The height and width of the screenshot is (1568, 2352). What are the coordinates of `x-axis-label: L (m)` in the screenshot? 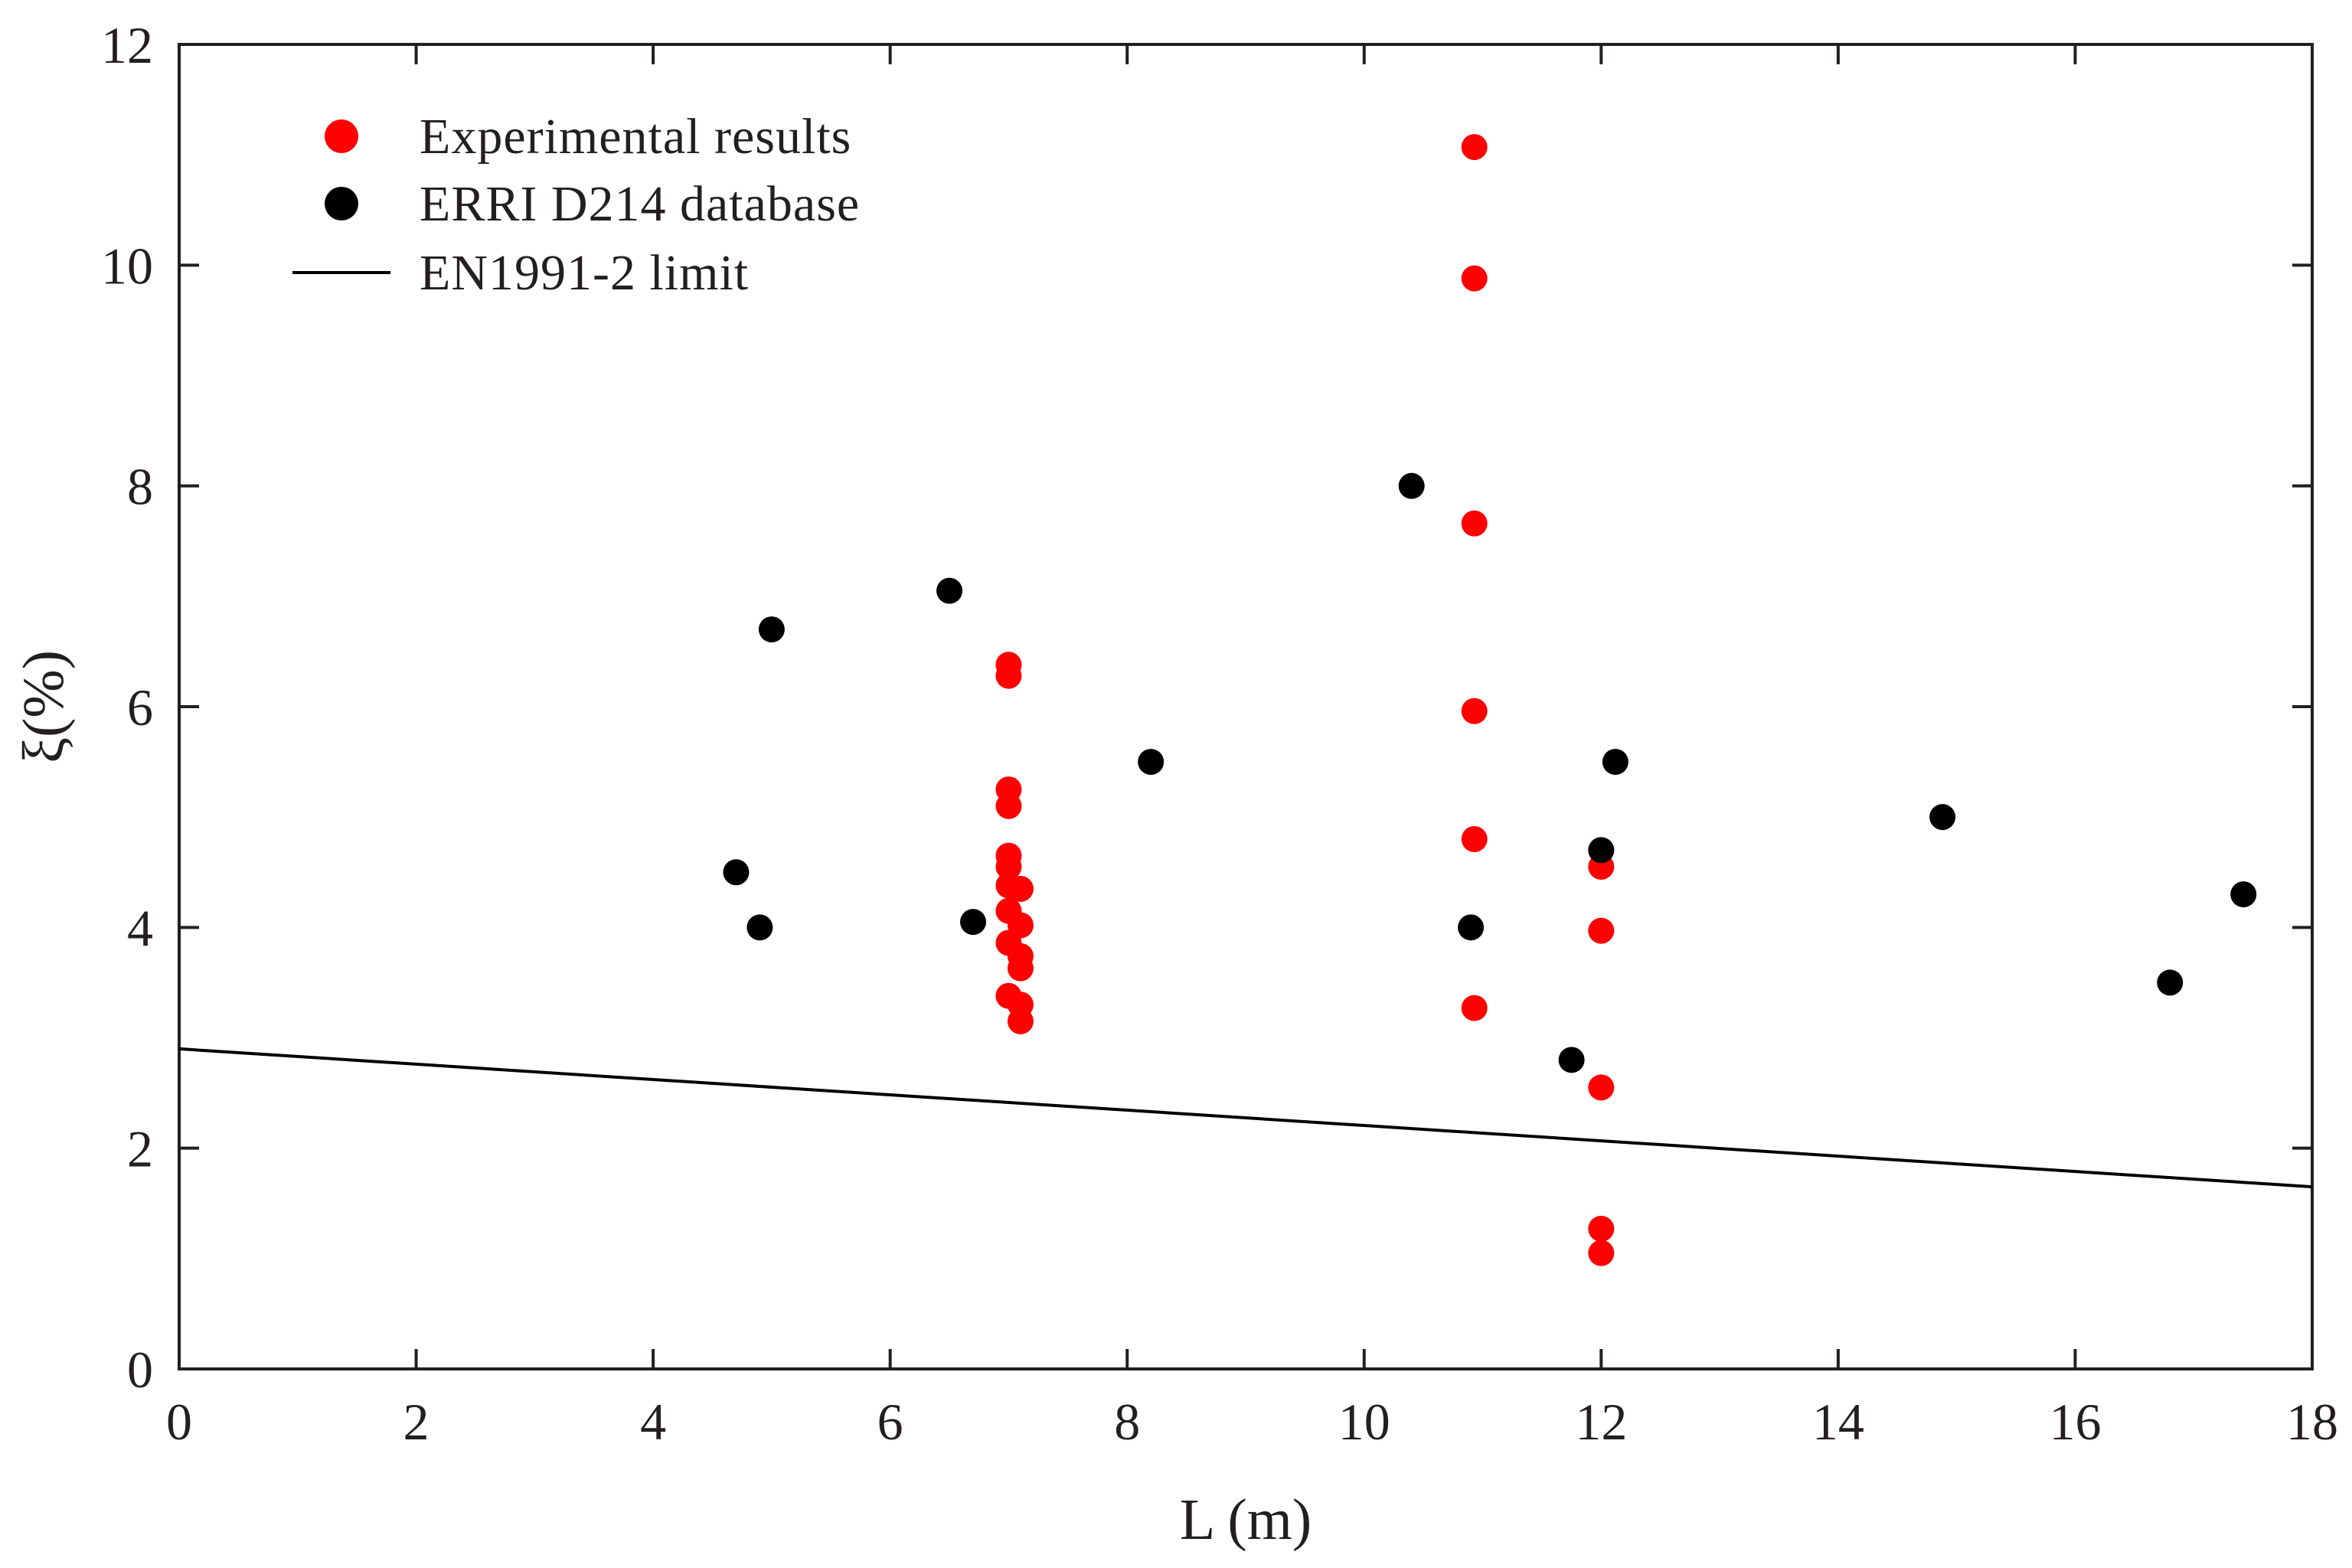 It's located at (1246, 1520).